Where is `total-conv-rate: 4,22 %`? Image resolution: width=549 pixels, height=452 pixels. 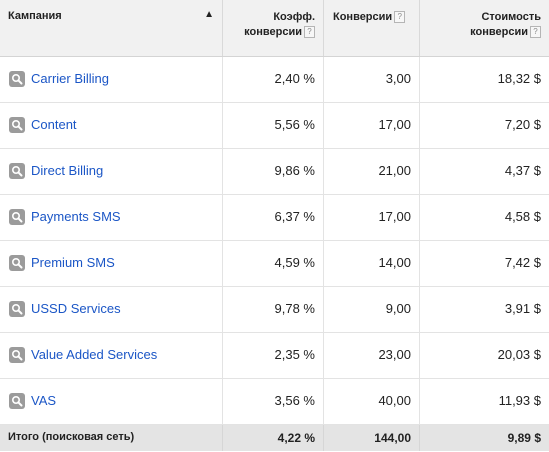
total-conv-rate: 4,22 % is located at coordinates (273, 438).